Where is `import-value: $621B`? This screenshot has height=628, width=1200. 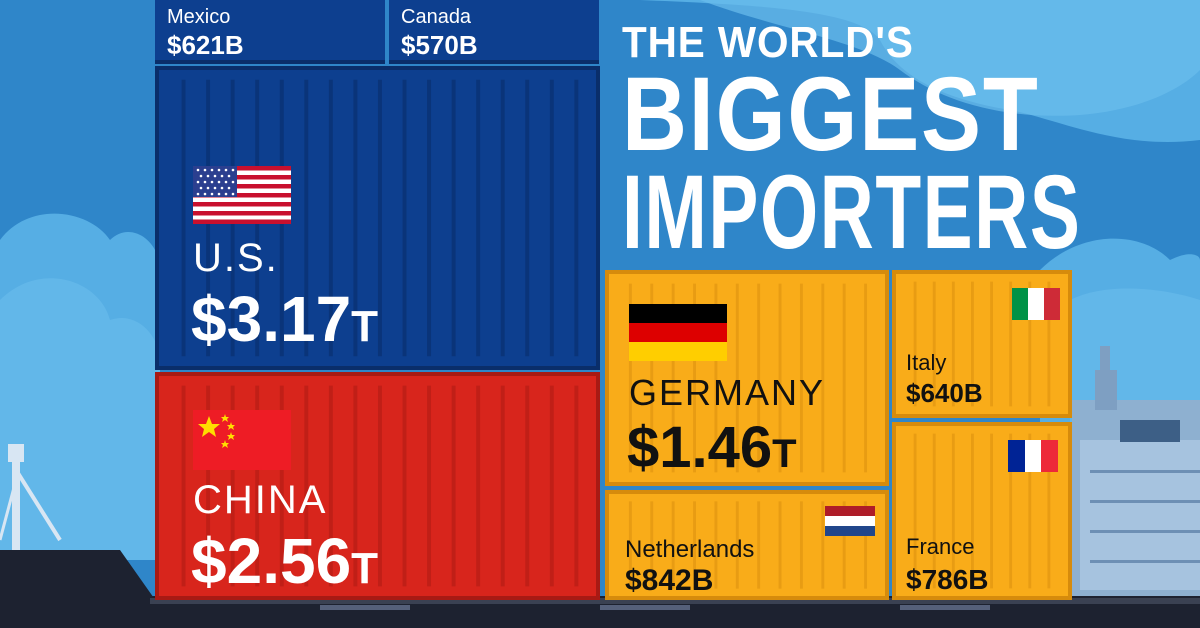
import-value: $621B is located at coordinates (205, 45).